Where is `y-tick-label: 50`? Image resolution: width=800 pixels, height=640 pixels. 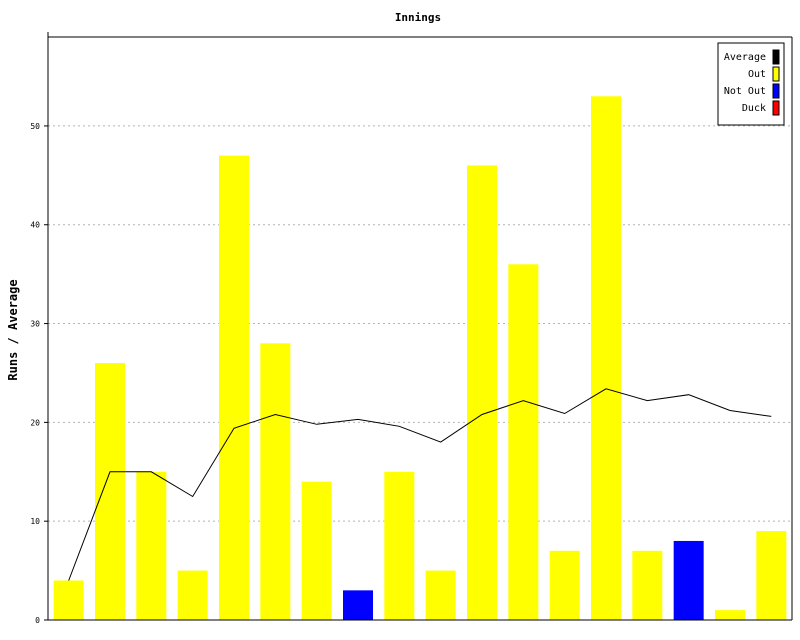
y-tick-label: 50 is located at coordinates (35, 126).